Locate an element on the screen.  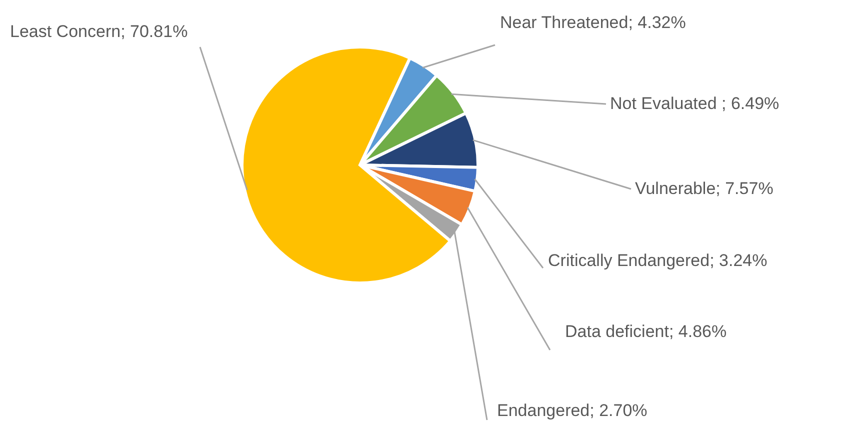
data-label: ; 3.24% is located at coordinates (739, 260).